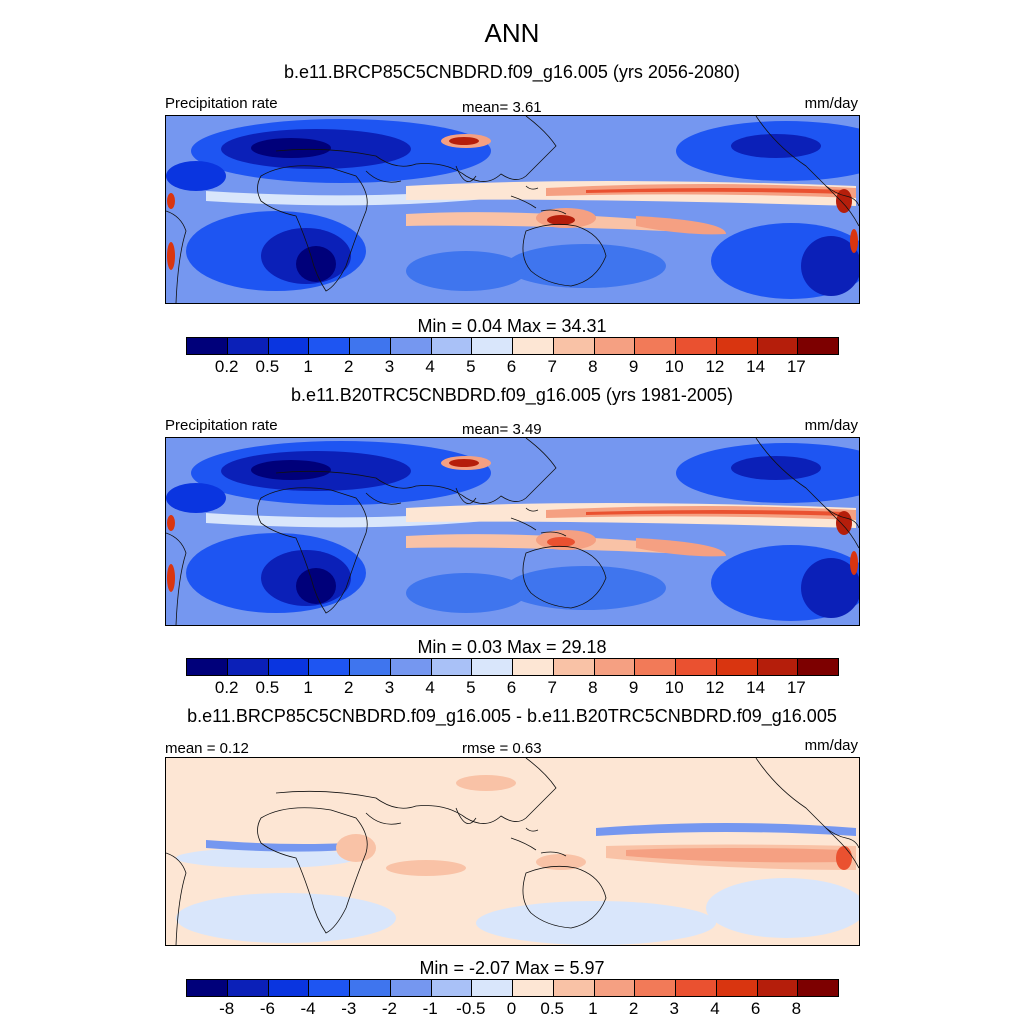 The width and height of the screenshot is (1024, 1024). Describe the element at coordinates (512, 968) in the screenshot. I see `panel-3-minmax: Min = -2.07 Max = 5.97` at that location.